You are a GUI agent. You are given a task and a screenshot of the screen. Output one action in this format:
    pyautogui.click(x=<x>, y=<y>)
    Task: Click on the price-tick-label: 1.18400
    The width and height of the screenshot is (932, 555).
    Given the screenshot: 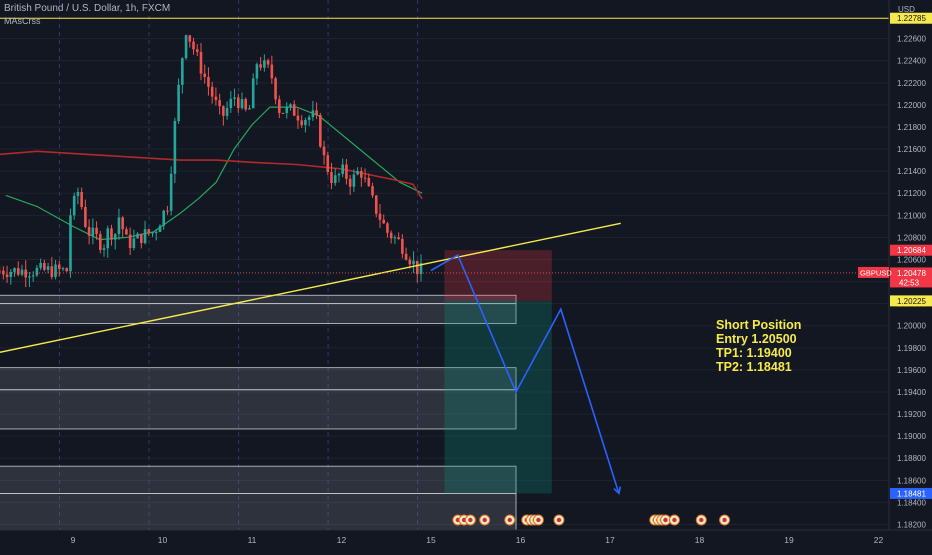 What is the action you would take?
    pyautogui.click(x=911, y=502)
    